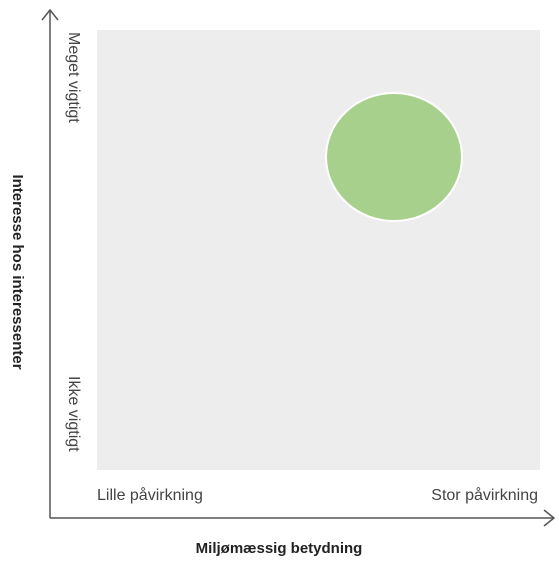  Describe the element at coordinates (17, 271) in the screenshot. I see `y-axis-title: Interesse hos interessenter` at that location.